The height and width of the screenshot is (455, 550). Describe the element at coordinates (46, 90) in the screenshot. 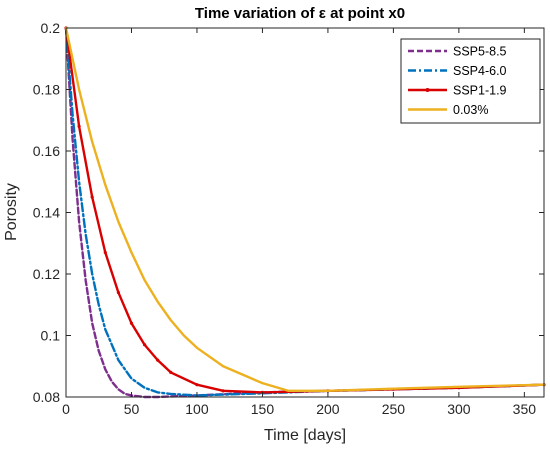

I see `y-tick-label-5: 0.18` at that location.